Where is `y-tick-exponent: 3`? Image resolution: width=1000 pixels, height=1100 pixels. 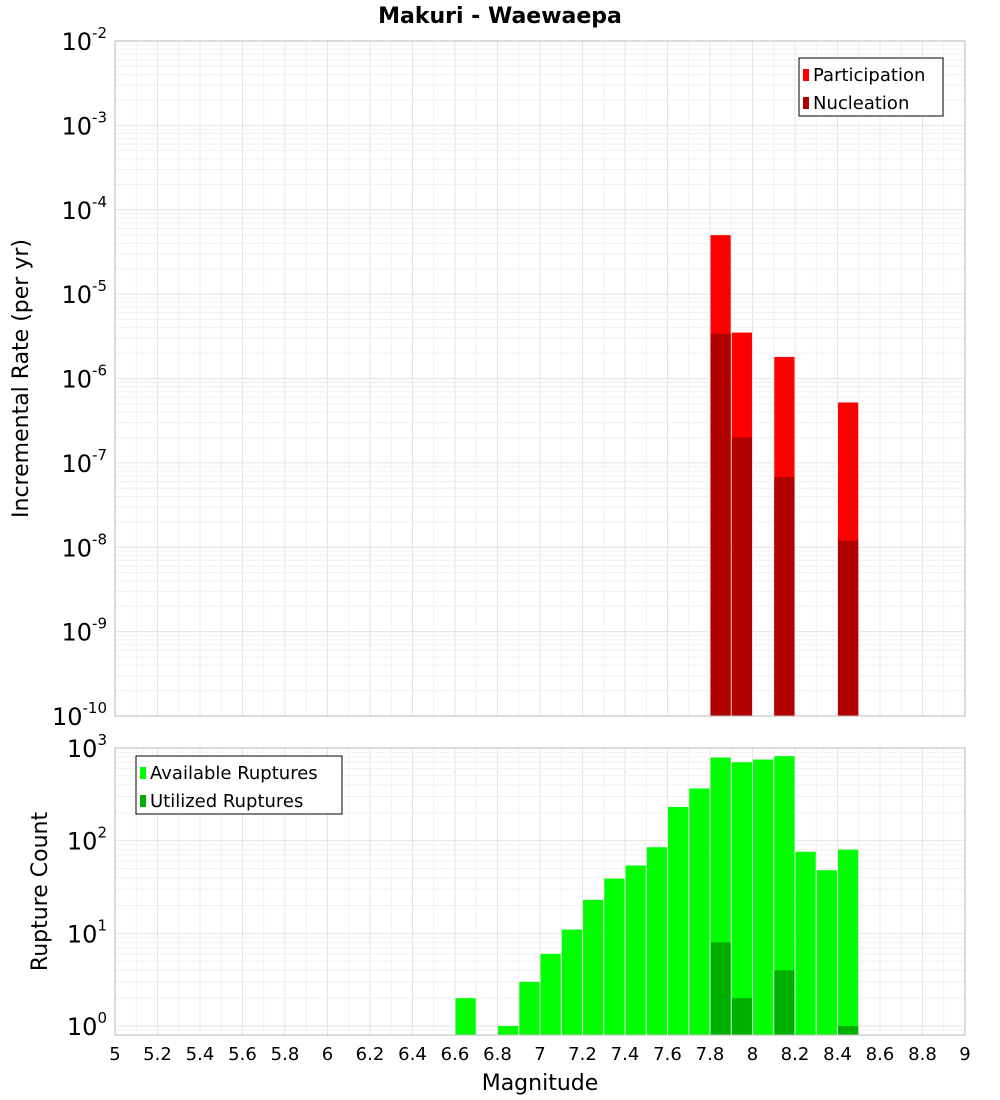 y-tick-exponent: 3 is located at coordinates (102, 740).